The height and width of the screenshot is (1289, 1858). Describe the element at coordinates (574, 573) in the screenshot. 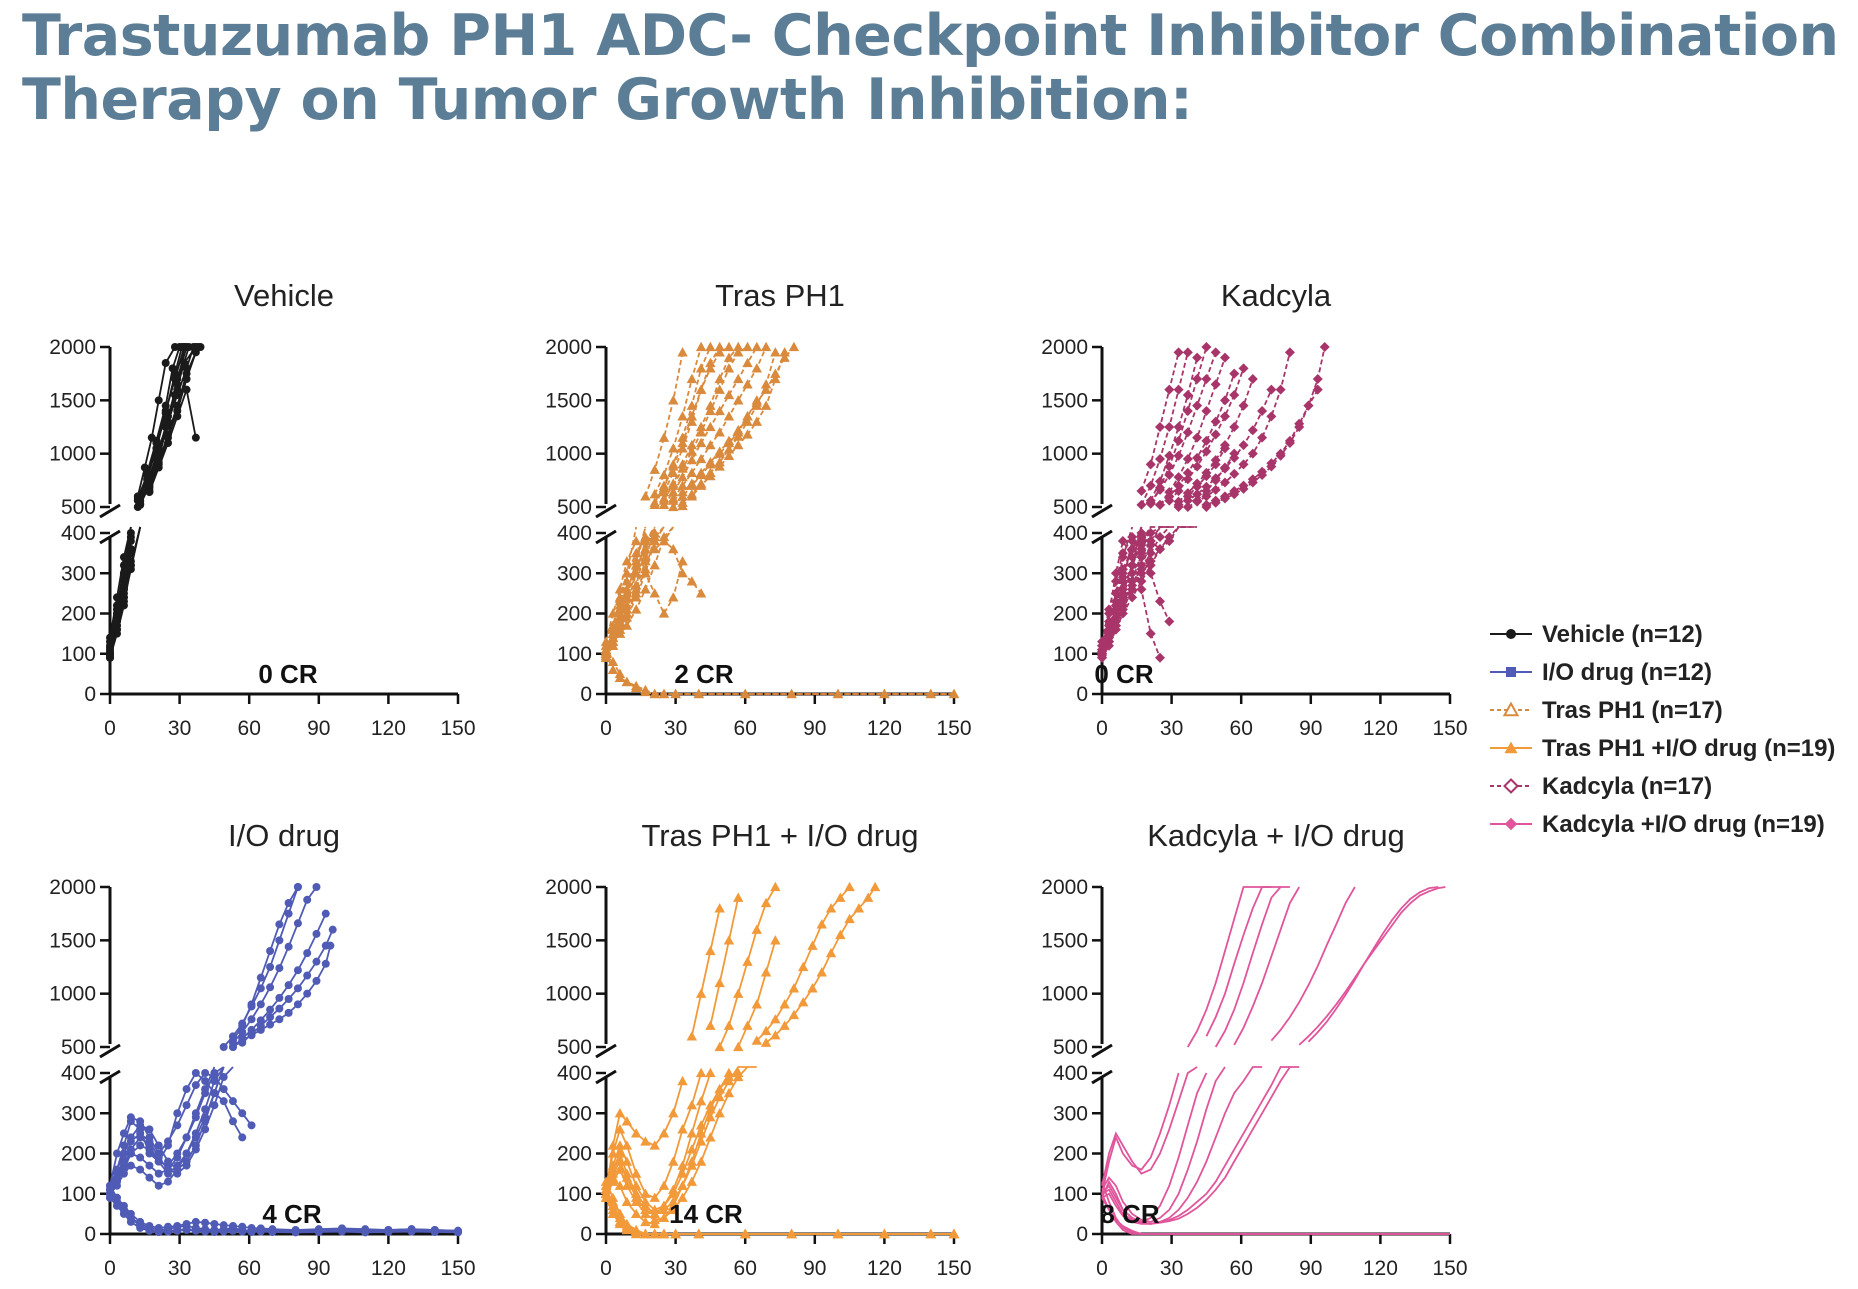

I see `y-tick-label: 300` at that location.